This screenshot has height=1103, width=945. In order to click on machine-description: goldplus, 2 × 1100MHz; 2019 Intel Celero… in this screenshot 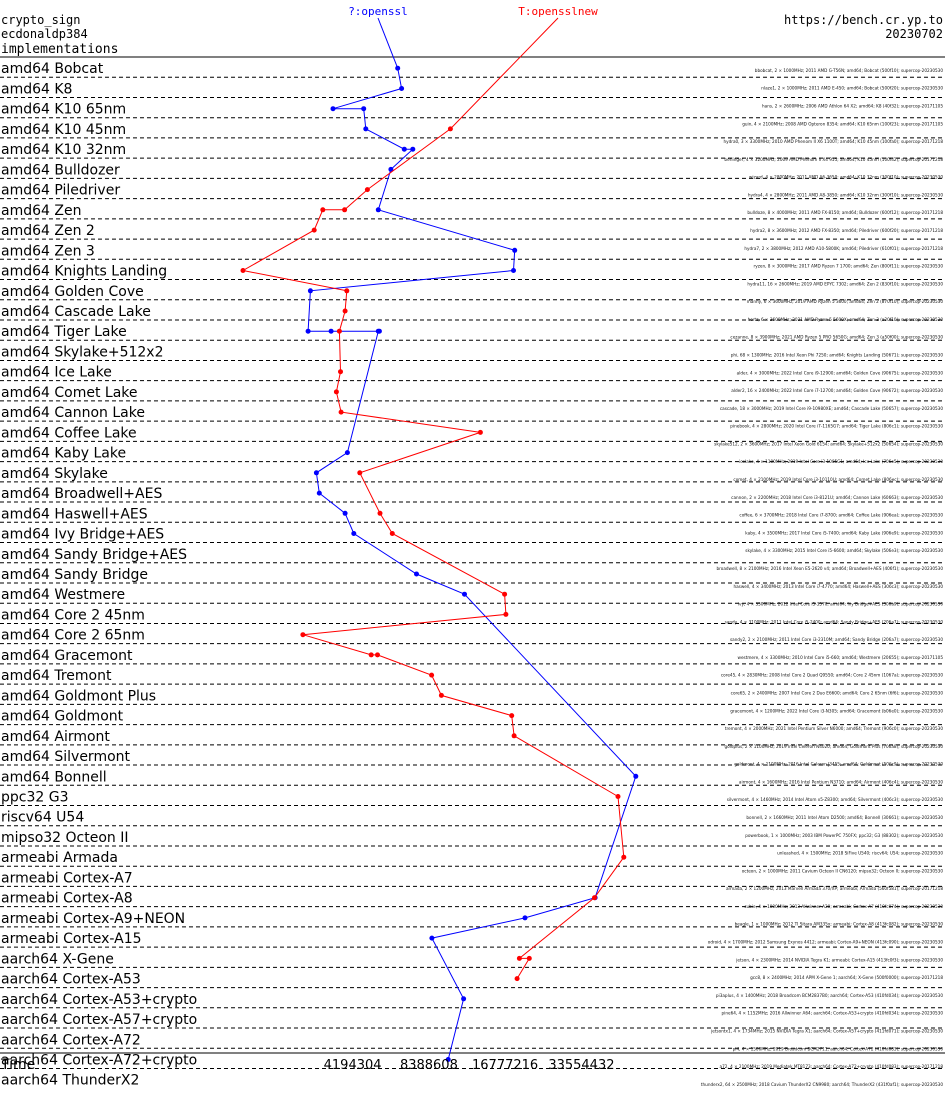, I will do `click(834, 746)`.